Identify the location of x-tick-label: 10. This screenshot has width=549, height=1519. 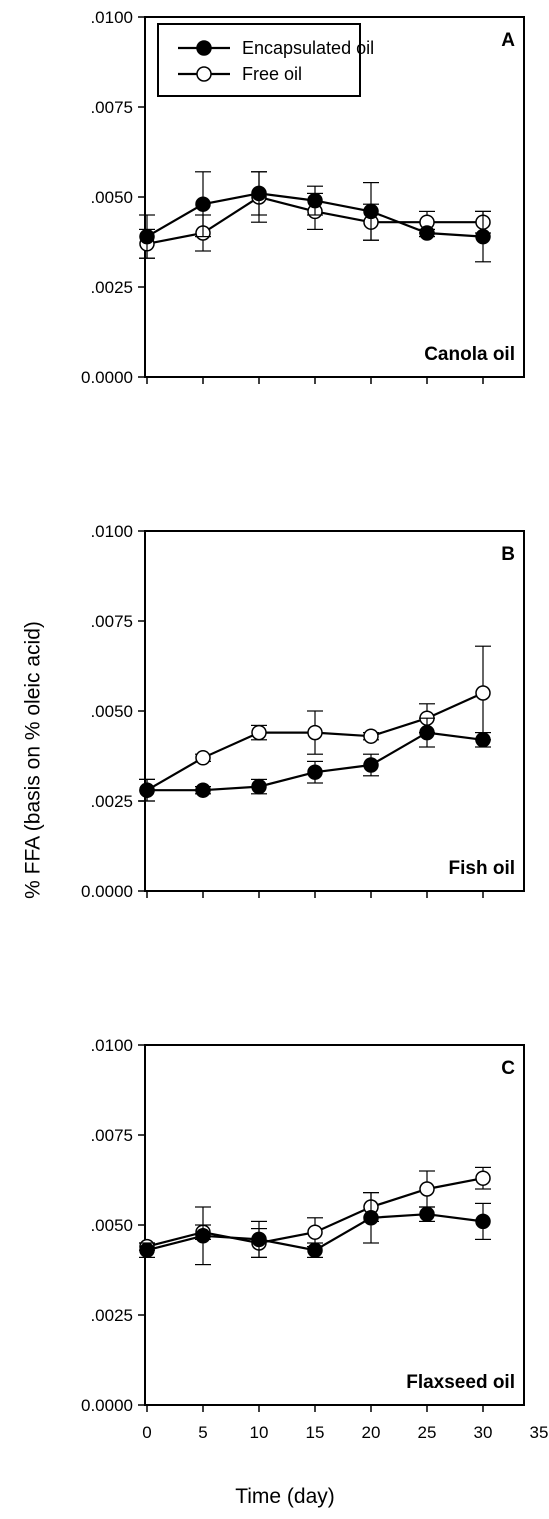
(259, 1432).